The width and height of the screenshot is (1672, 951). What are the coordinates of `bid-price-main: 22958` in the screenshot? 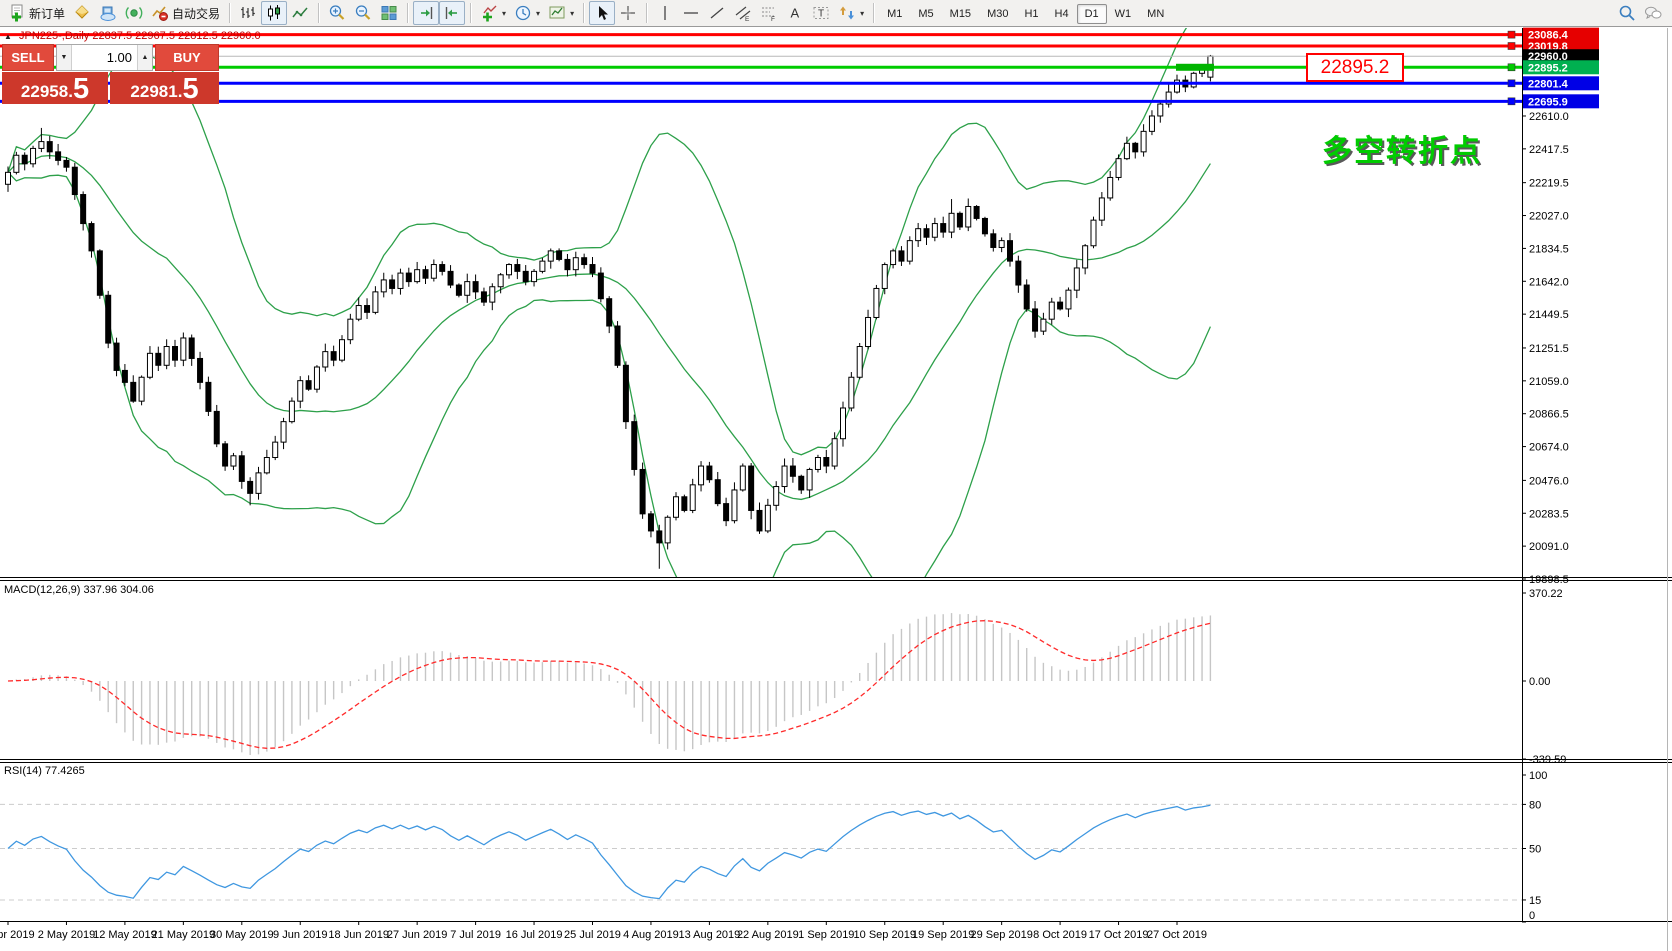 It's located at (44, 92).